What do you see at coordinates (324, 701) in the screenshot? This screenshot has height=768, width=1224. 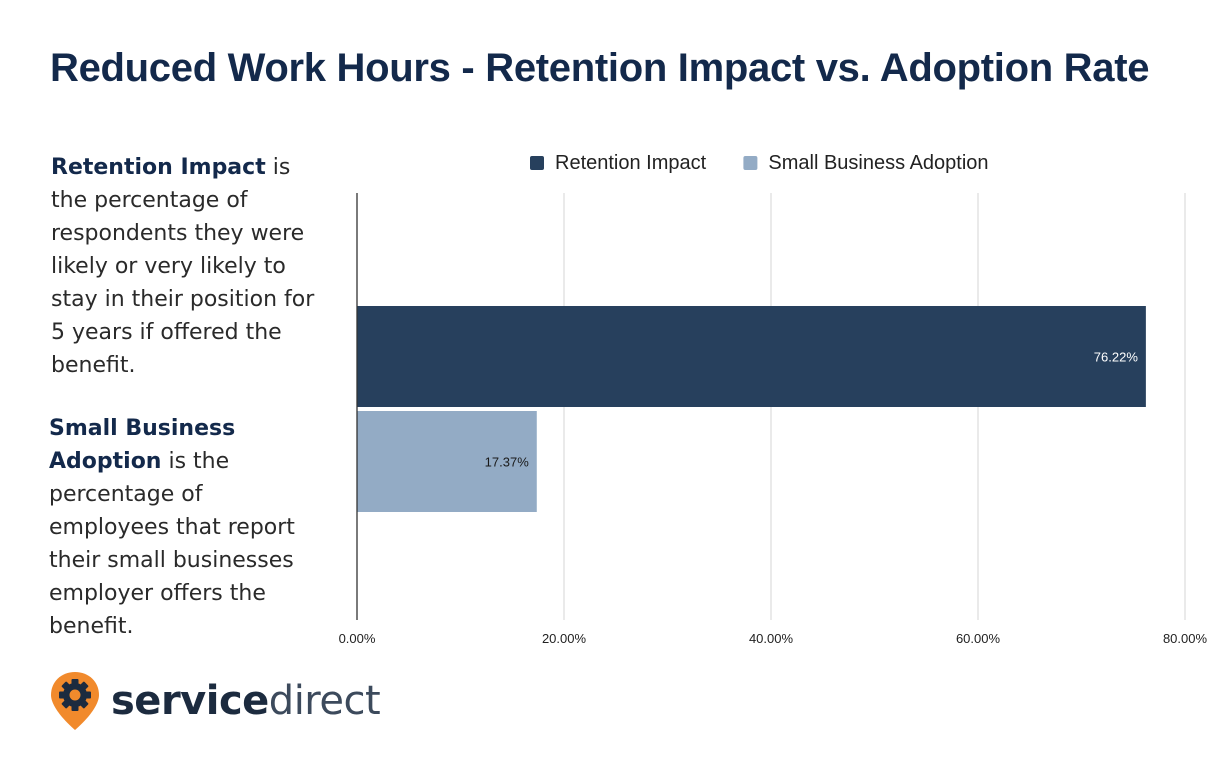 I see `logo-word-direct: direct` at bounding box center [324, 701].